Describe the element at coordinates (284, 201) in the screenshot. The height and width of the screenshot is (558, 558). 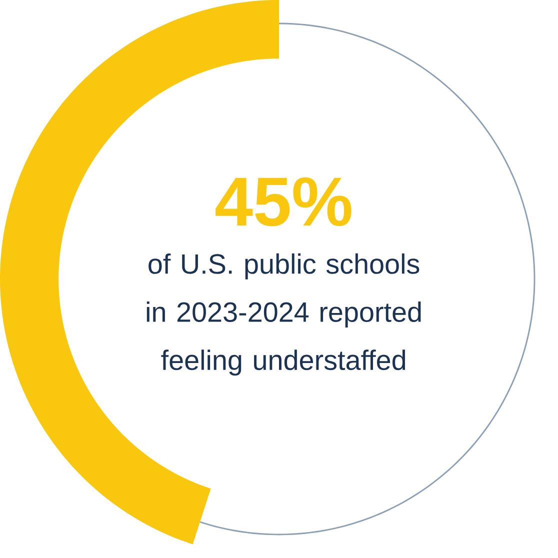
I see `data-label: 45%` at that location.